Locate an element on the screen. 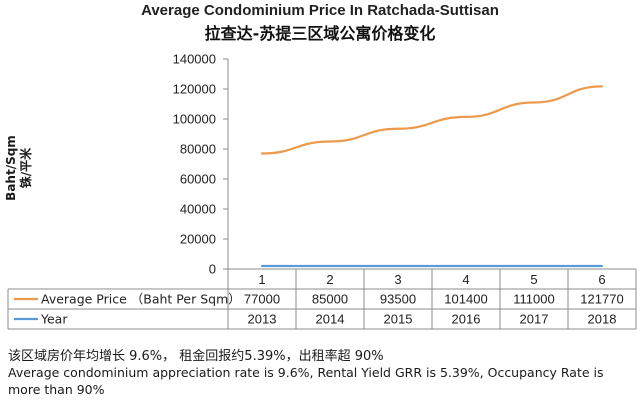 Image resolution: width=640 pixels, height=402 pixels. legend-label-average-price: Average Price （Baht Per Sqm） is located at coordinates (141, 299).